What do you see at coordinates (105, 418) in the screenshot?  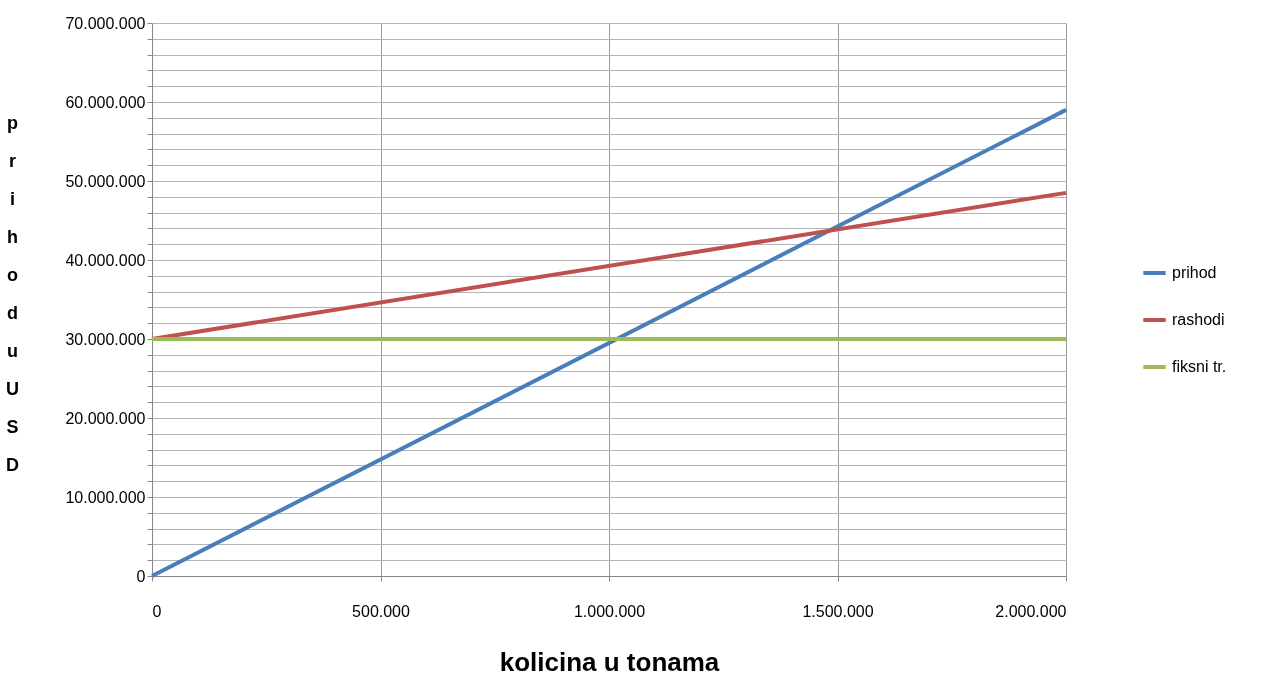 I see `y-tick-label: 20.000.000` at bounding box center [105, 418].